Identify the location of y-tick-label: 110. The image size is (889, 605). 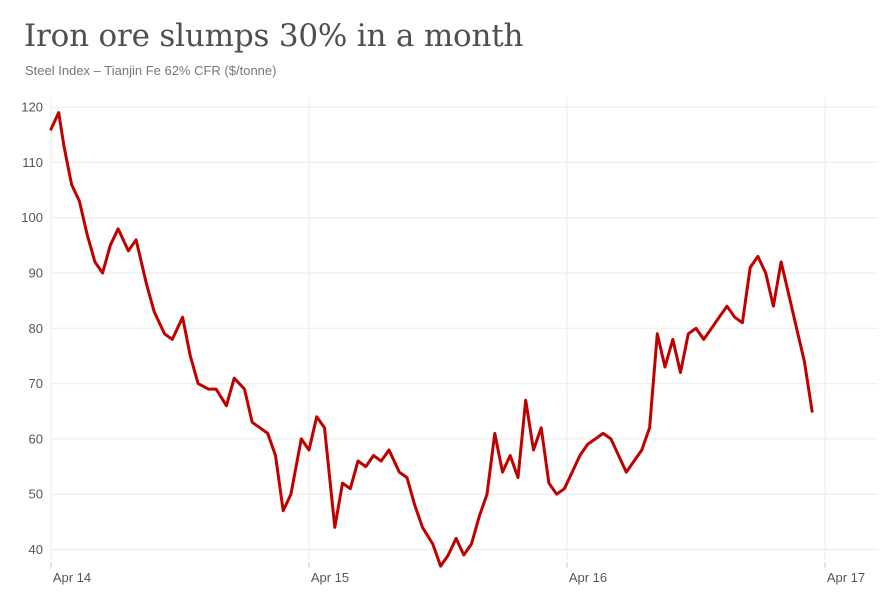
(32, 162).